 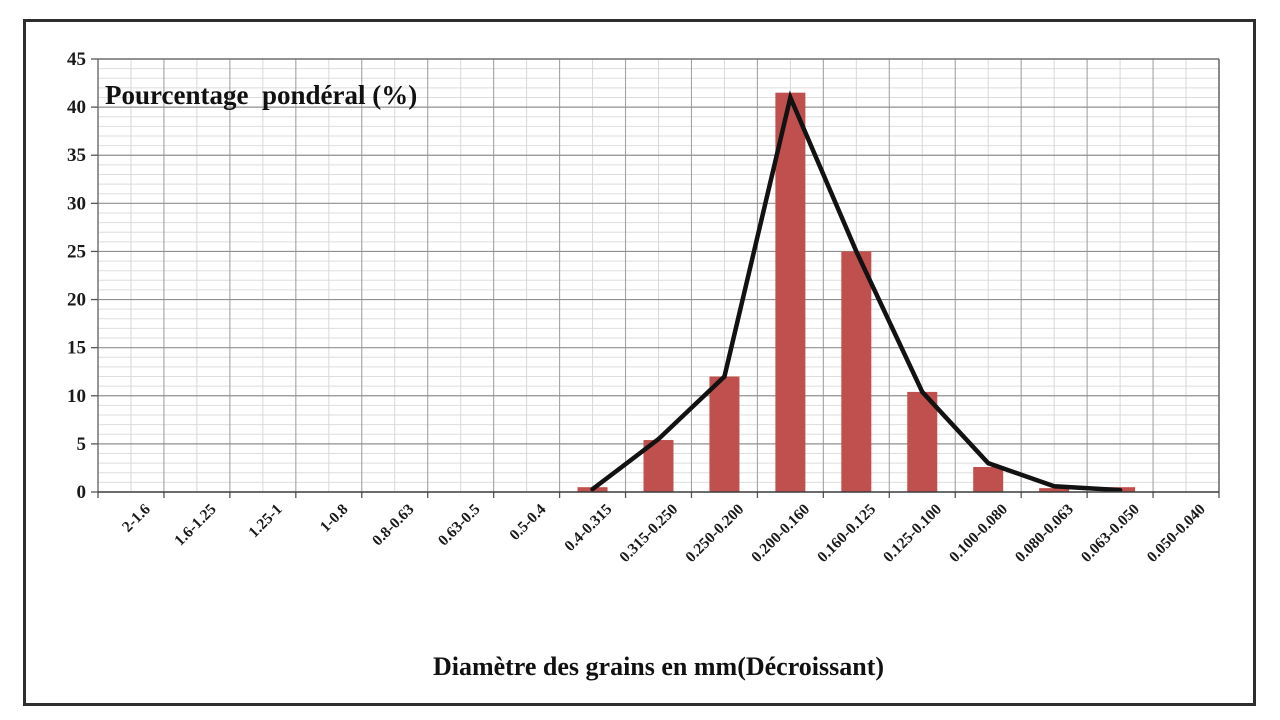 What do you see at coordinates (261, 95) in the screenshot?
I see `chart-title: Pourcentage pondéral (%)` at bounding box center [261, 95].